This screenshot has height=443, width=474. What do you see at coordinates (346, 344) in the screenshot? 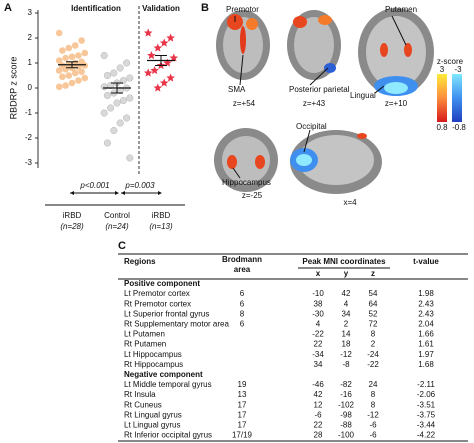
I see `table-cell: 18` at bounding box center [346, 344].